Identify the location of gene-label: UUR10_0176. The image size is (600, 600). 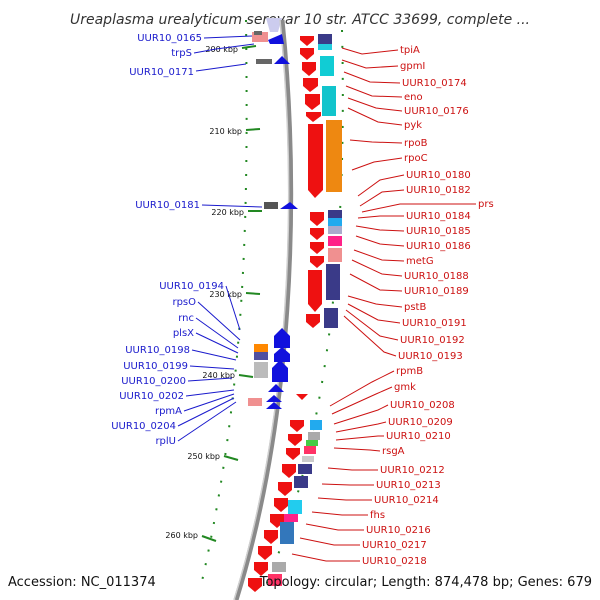
(436, 111).